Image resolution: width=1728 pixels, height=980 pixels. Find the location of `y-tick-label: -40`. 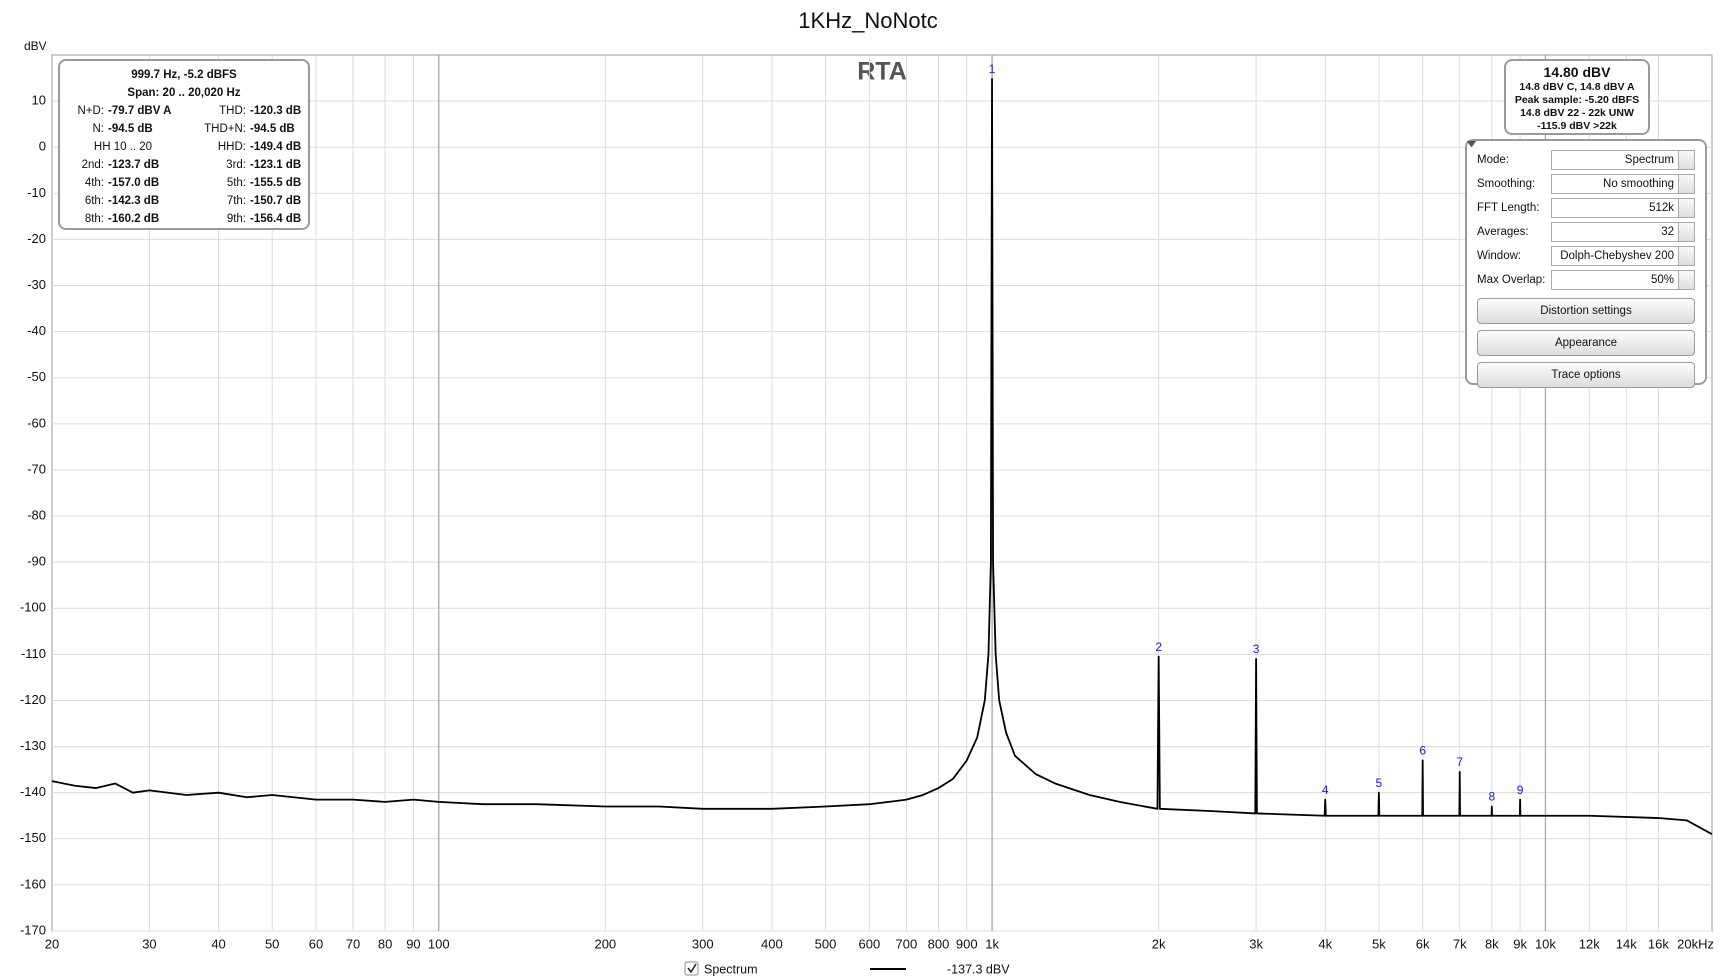

y-tick-label: -40 is located at coordinates (36, 330).